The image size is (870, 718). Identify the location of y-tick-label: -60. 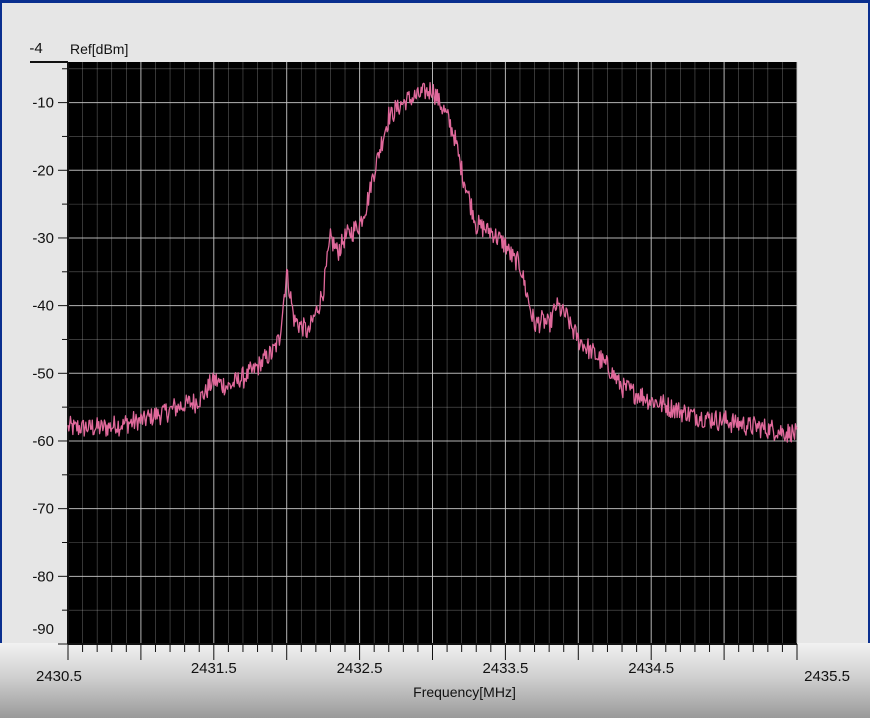
(43, 441).